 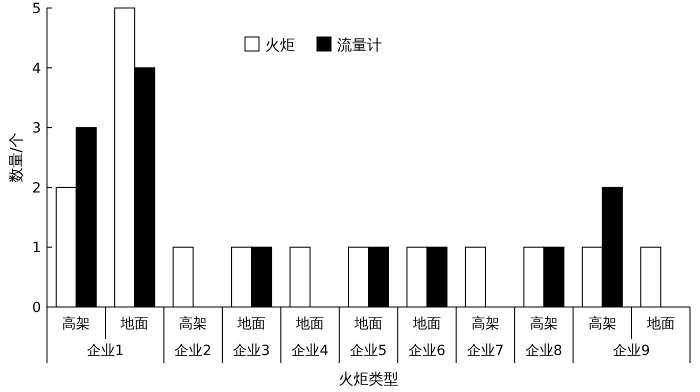 What do you see at coordinates (631, 351) in the screenshot?
I see `text: 企业9` at bounding box center [631, 351].